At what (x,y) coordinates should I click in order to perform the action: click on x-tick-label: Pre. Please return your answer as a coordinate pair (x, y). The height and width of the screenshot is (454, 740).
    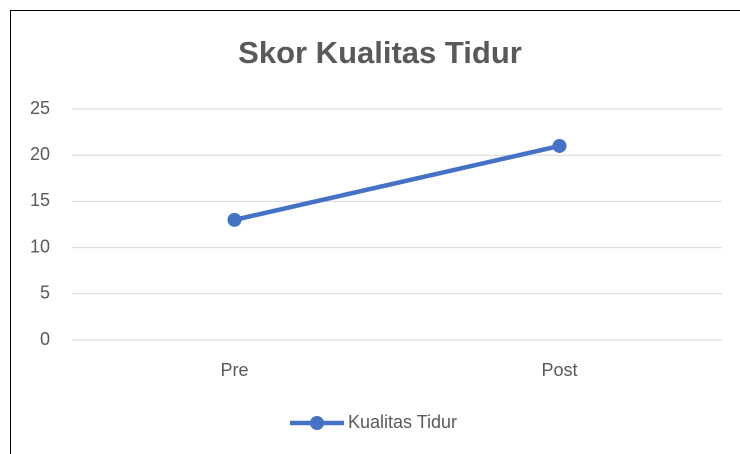
    Looking at the image, I should click on (234, 370).